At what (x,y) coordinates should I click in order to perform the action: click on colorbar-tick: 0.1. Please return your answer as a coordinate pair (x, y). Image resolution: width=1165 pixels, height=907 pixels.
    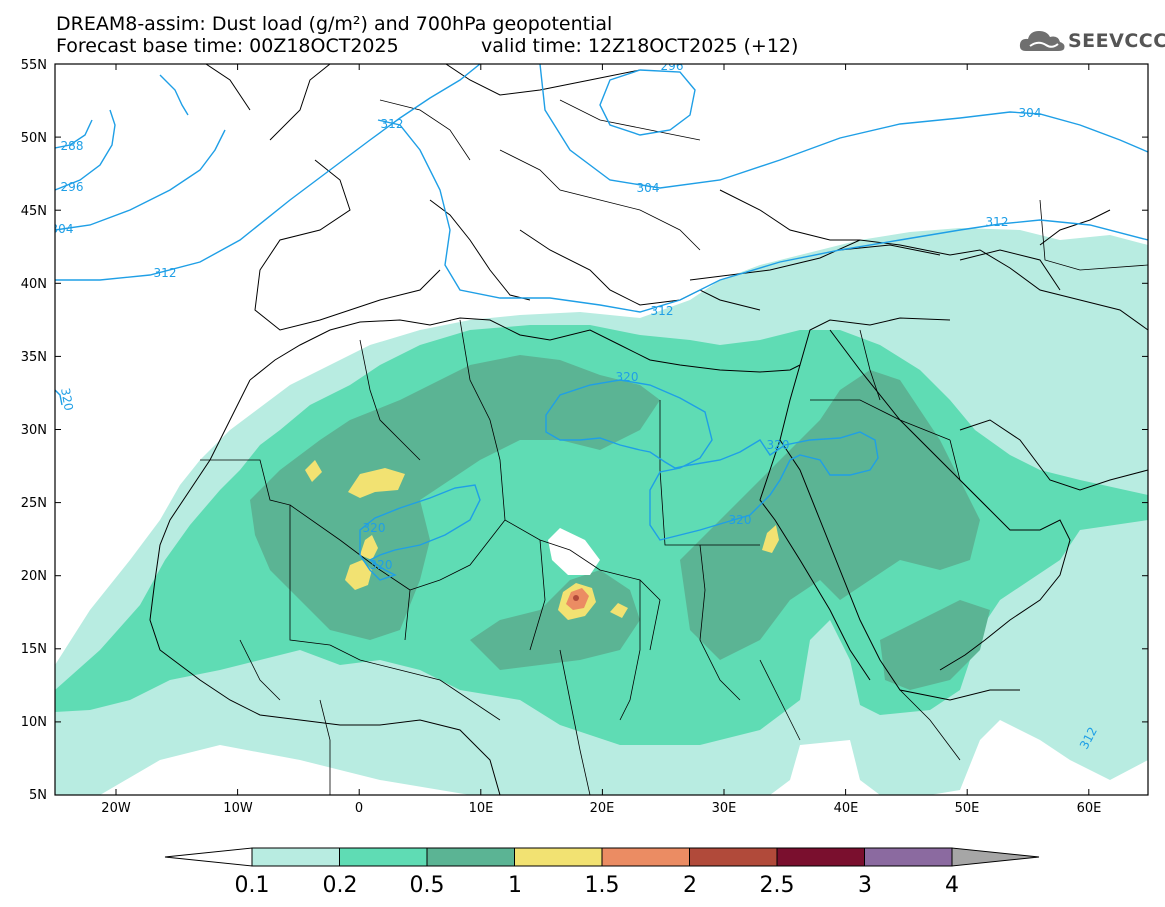
    Looking at the image, I should click on (252, 885).